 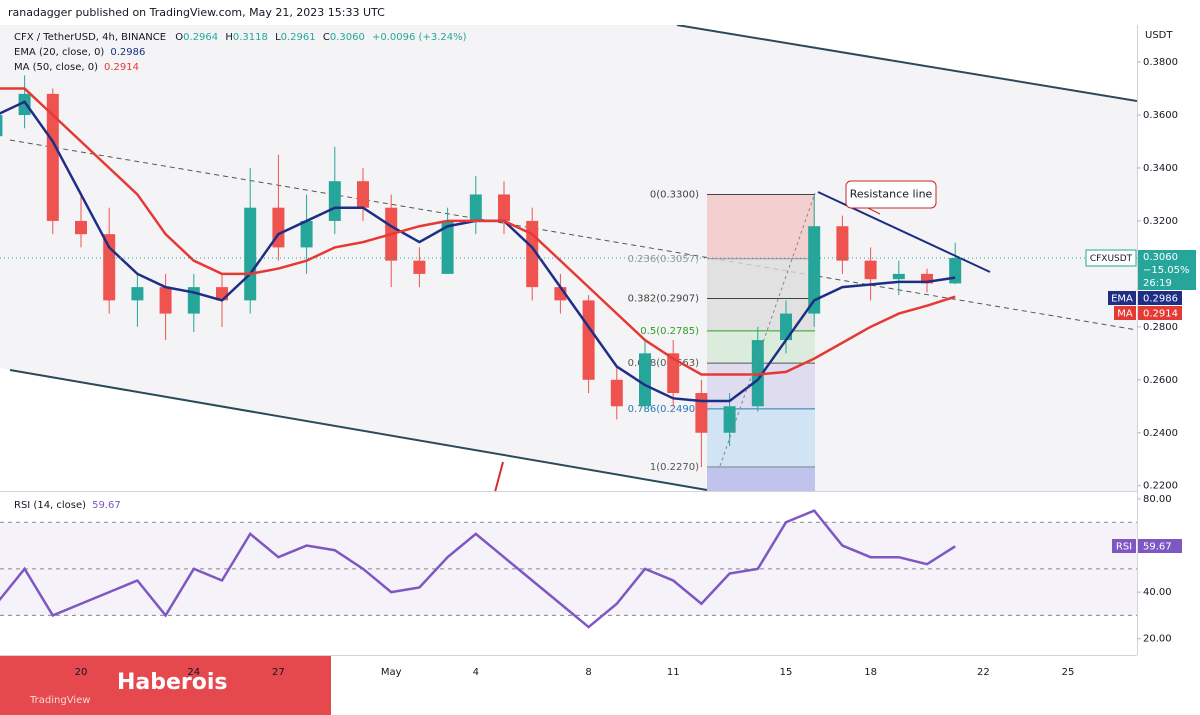 I want to click on legend-close: 0.3060, so click(x=347, y=37).